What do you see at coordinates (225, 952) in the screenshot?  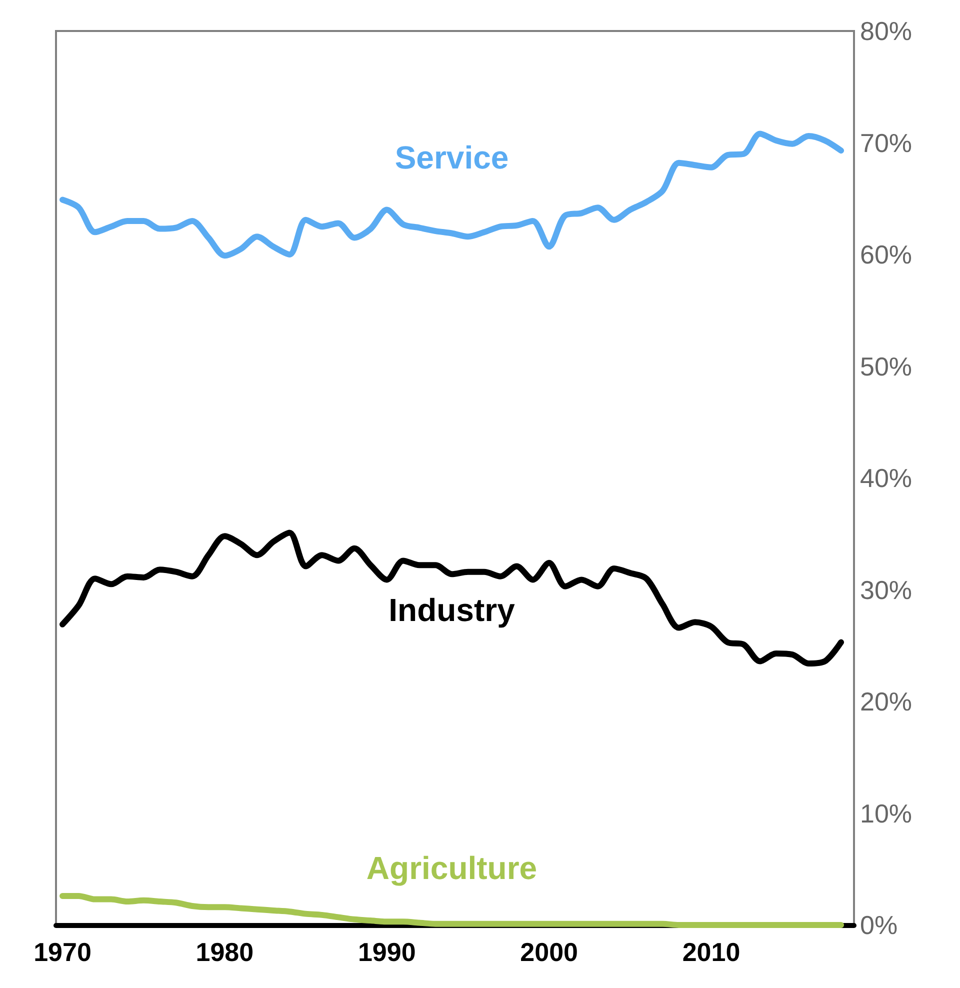 I see `x-tick-label: 1980` at bounding box center [225, 952].